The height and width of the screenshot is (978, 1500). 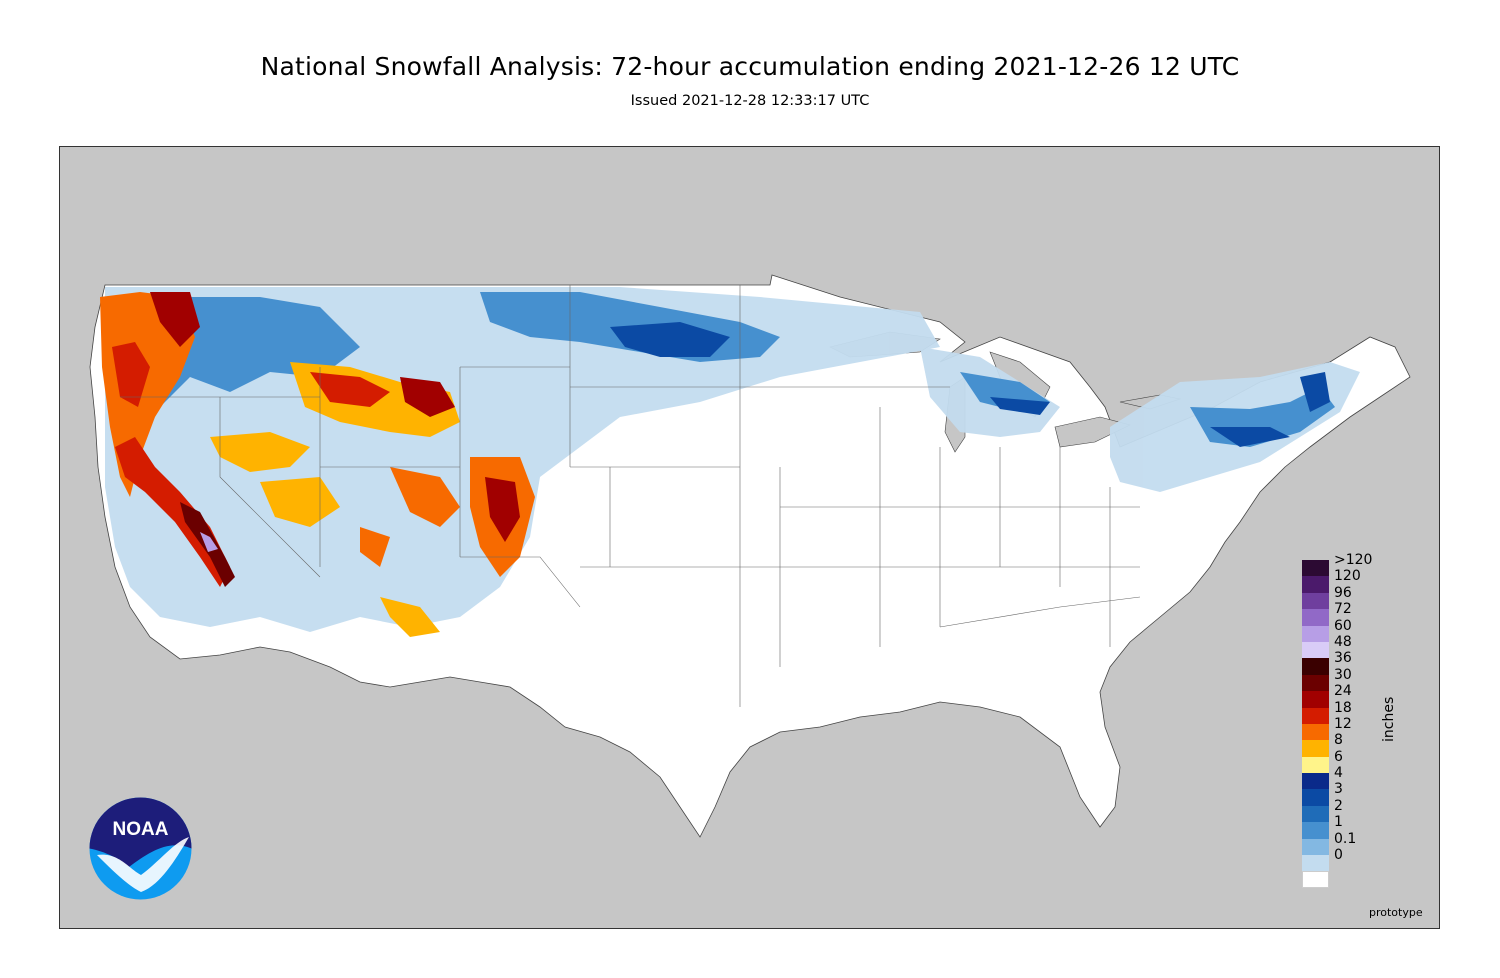 I want to click on legend-row: >120, so click(x=1367, y=564).